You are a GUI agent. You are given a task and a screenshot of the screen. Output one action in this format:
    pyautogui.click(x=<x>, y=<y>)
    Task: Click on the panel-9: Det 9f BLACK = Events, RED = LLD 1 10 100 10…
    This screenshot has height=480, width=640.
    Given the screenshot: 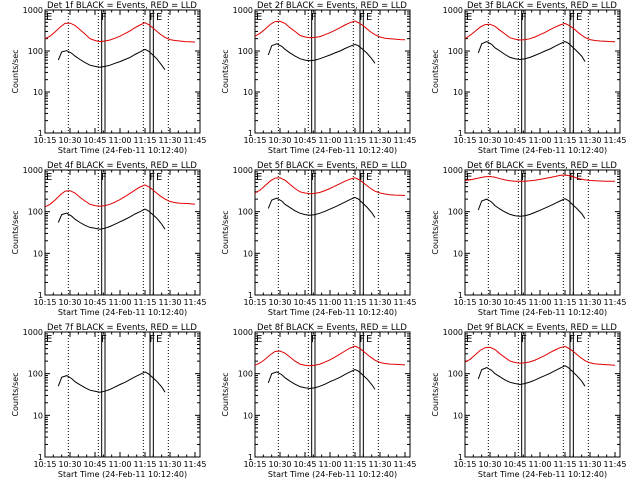 What is the action you would take?
    pyautogui.click(x=529, y=401)
    